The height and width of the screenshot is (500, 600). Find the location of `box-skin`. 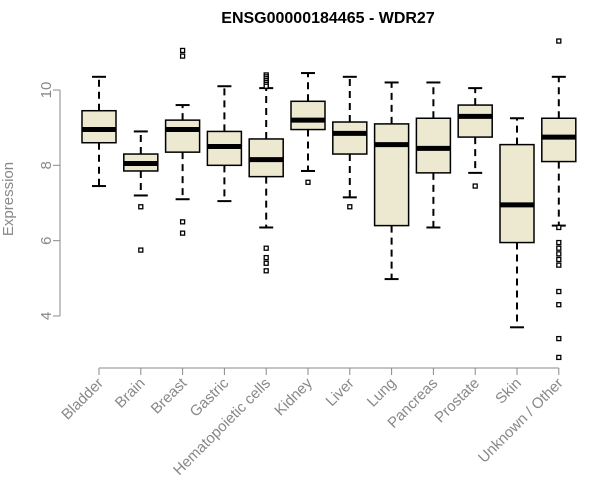

box-skin is located at coordinates (517, 223).